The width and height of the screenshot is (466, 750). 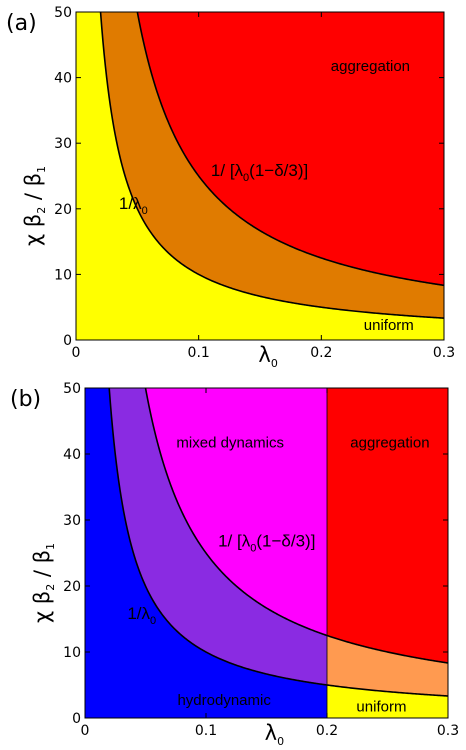 I want to click on panel-label: (a), so click(x=21, y=23).